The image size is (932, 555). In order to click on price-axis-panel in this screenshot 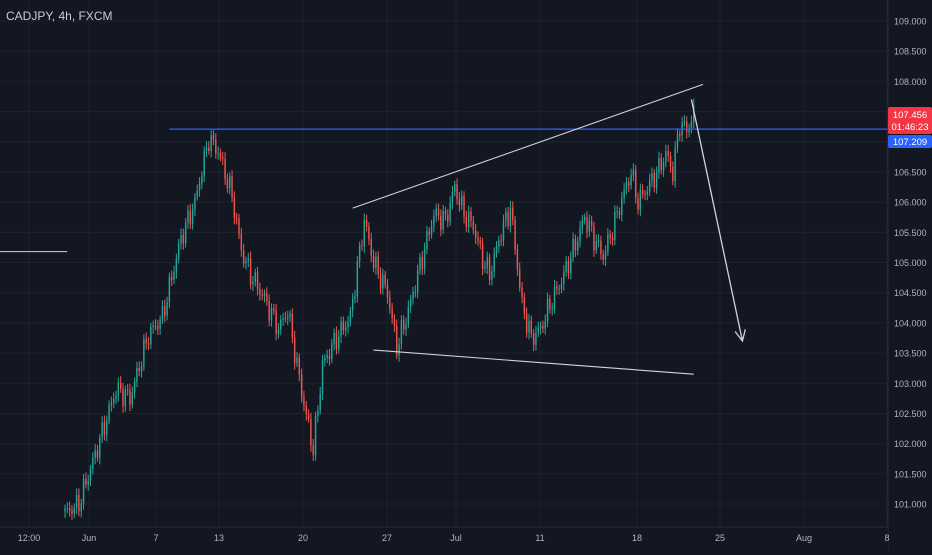, I will do `click(910, 275)`.